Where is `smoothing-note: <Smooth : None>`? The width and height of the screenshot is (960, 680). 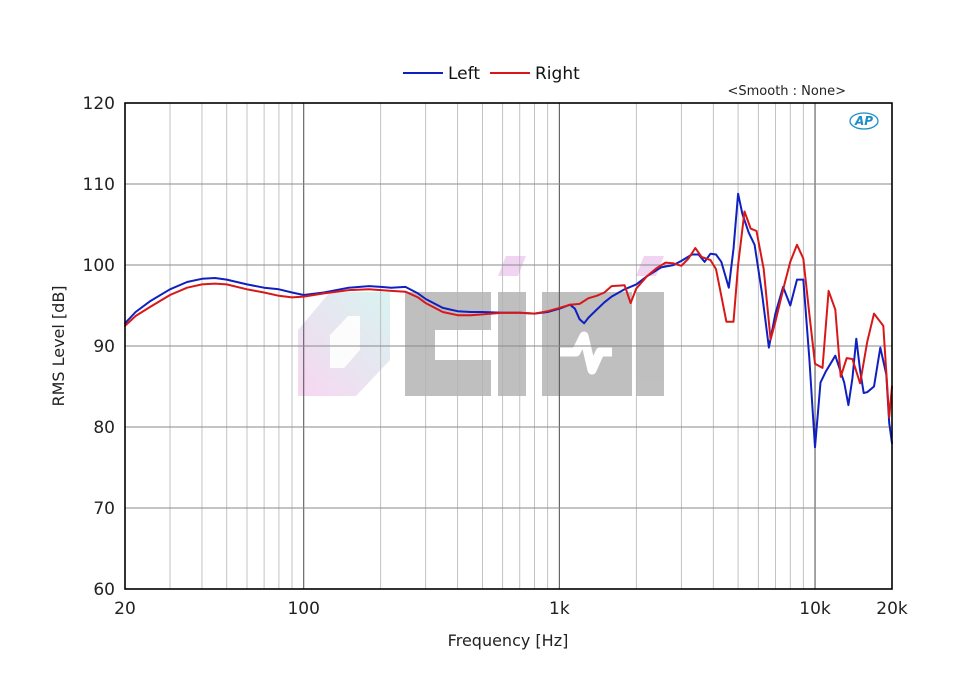 smoothing-note: <Smooth : None> is located at coordinates (786, 91).